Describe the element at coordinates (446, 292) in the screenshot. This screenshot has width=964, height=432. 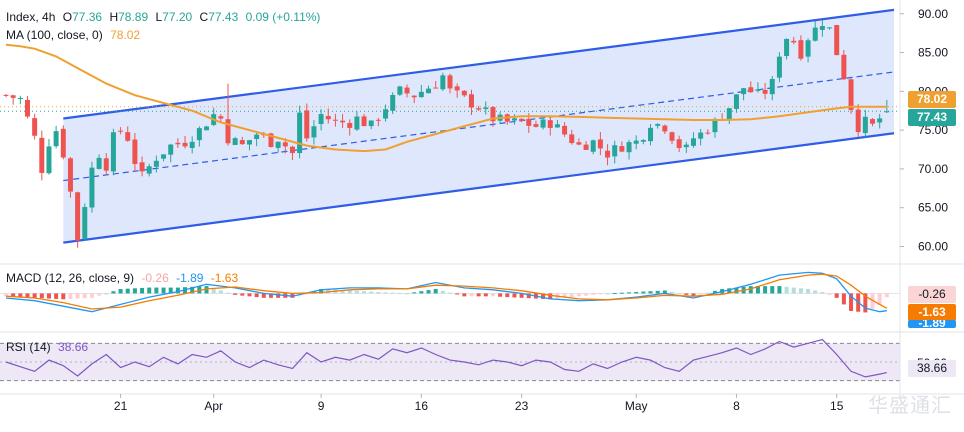
I see `macd-line` at that location.